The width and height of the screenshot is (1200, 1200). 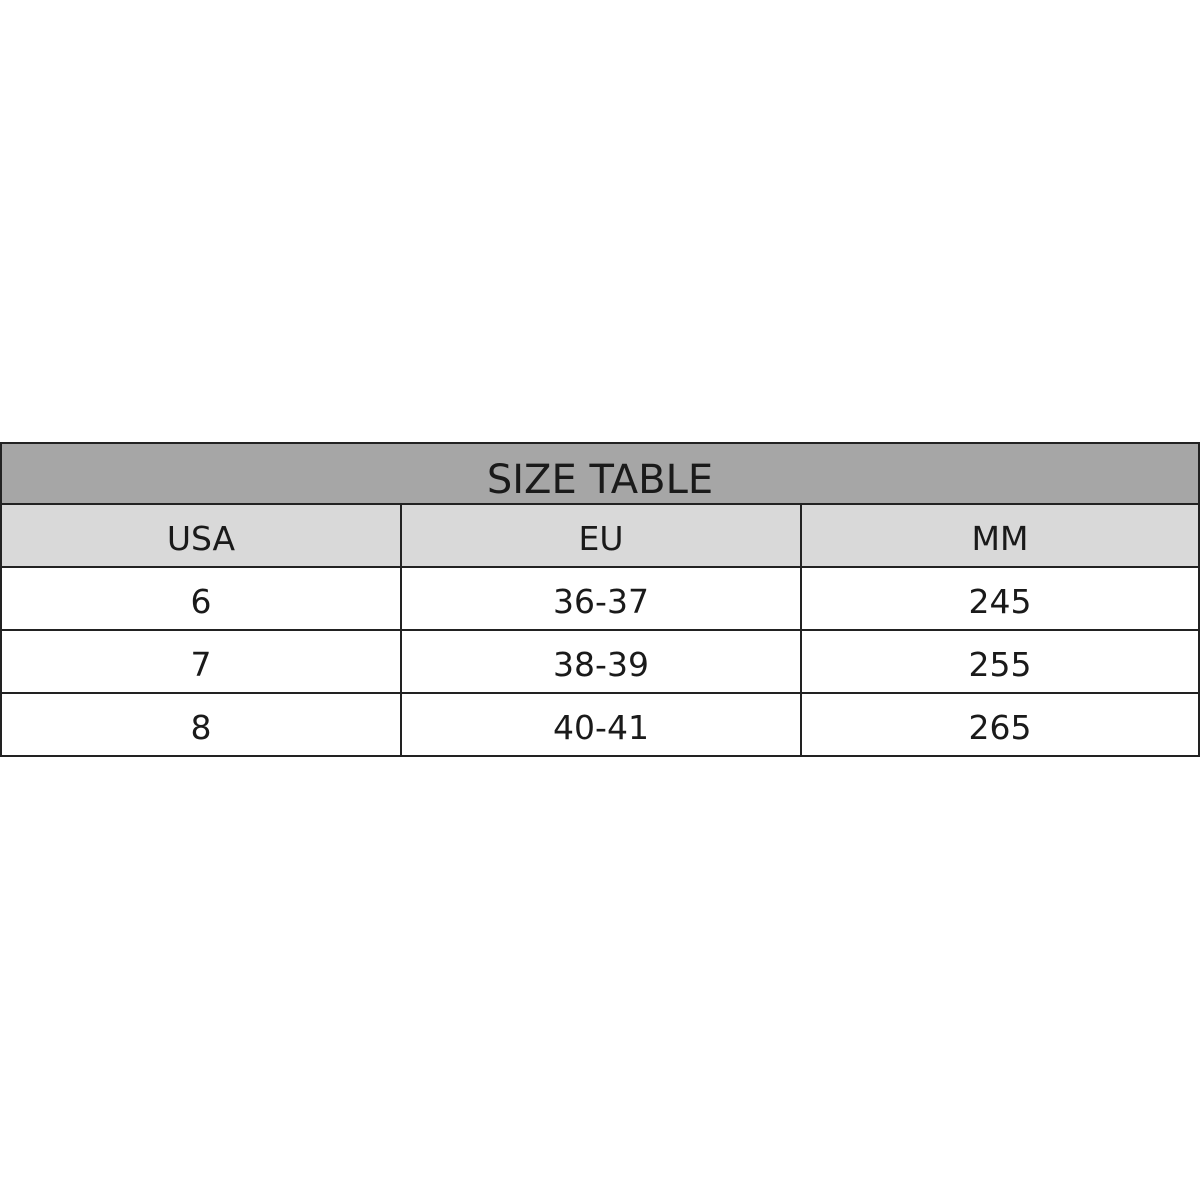 What do you see at coordinates (200, 725) in the screenshot?
I see `cell-usa: 8` at bounding box center [200, 725].